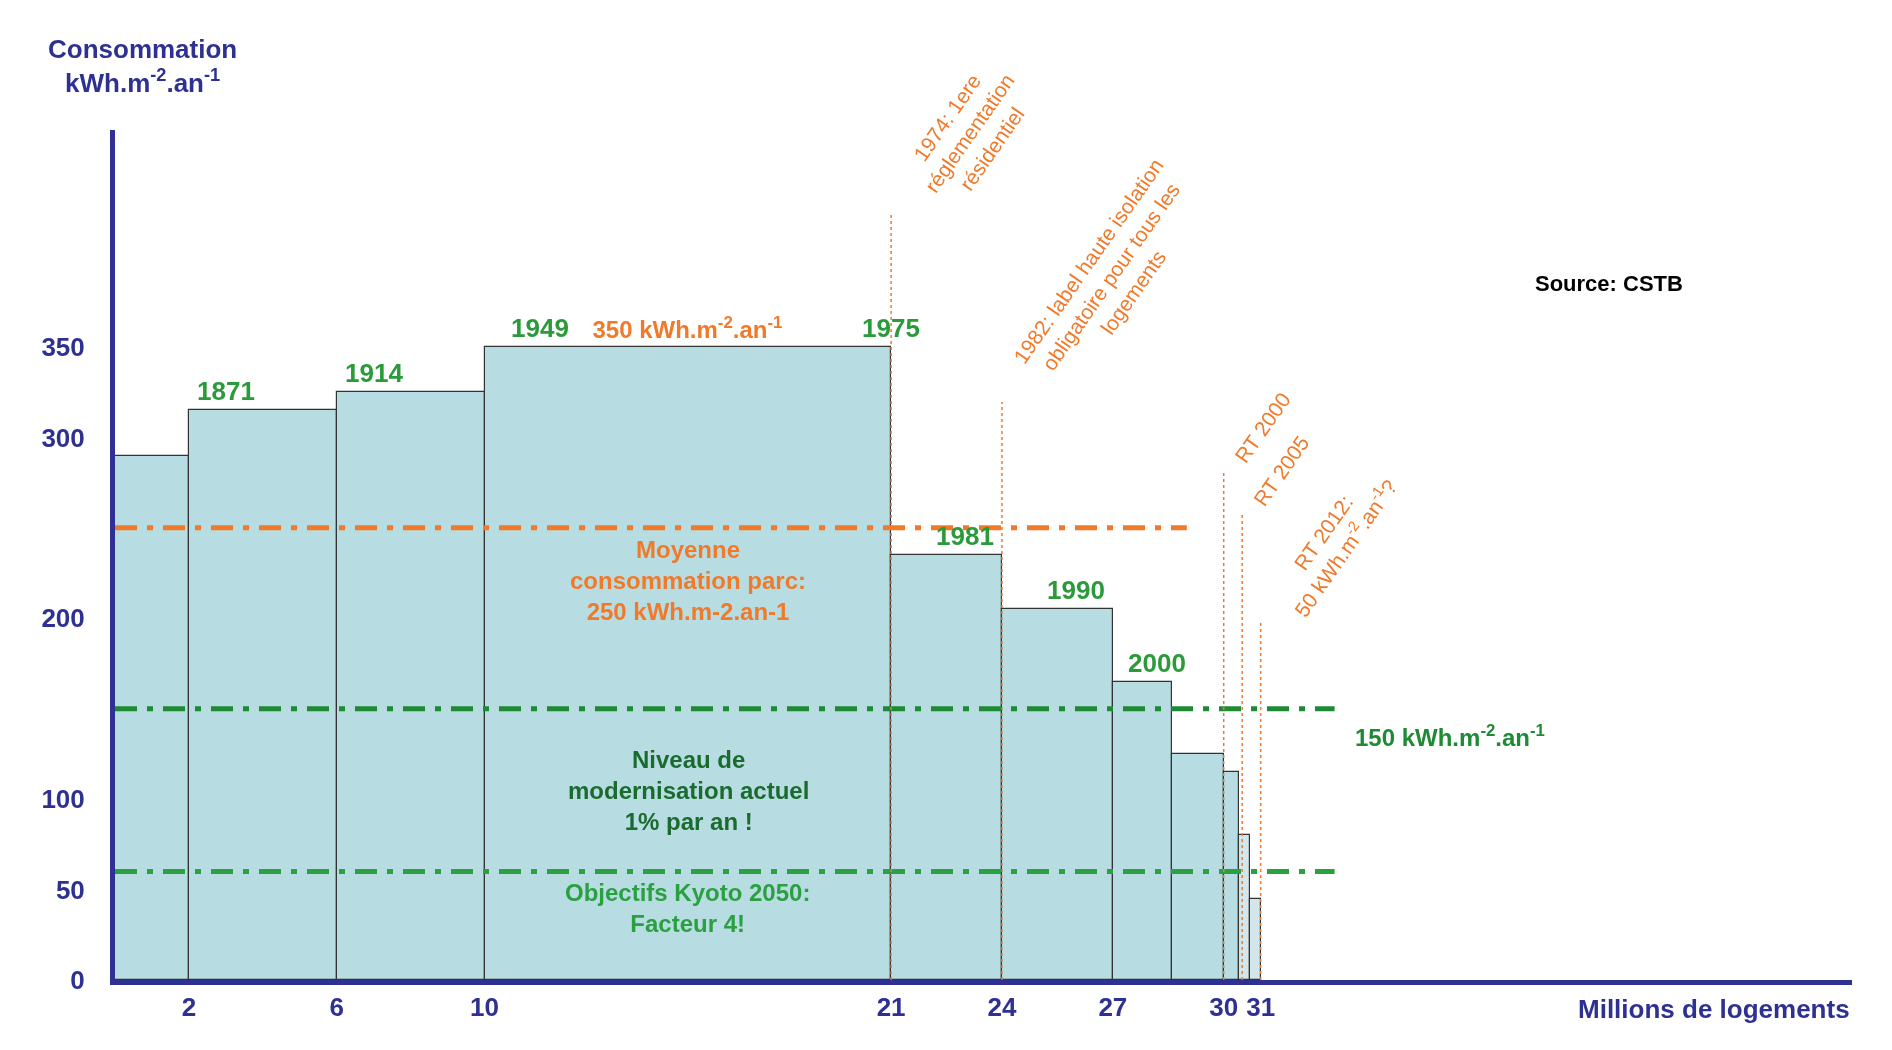 Image resolution: width=1892 pixels, height=1050 pixels. Describe the element at coordinates (687, 328) in the screenshot. I see `data-label: 350 kWh.m$^{-2}$.an$^{-1}$` at that location.